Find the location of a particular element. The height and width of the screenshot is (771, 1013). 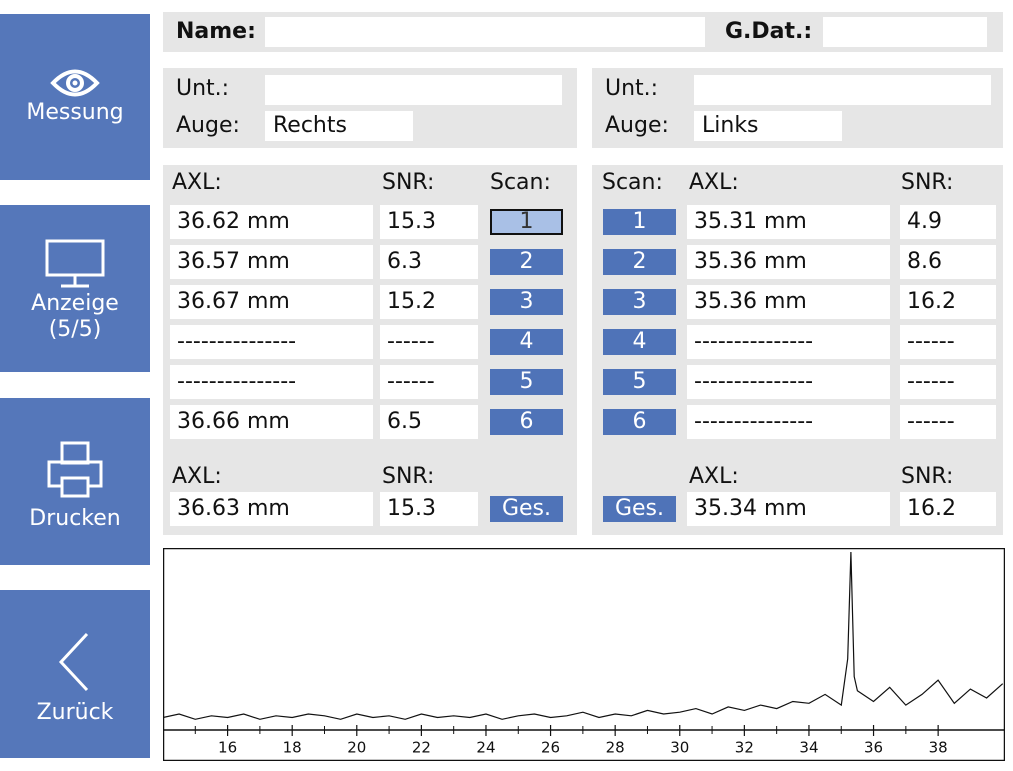

back-button: Zurück is located at coordinates (75, 674).